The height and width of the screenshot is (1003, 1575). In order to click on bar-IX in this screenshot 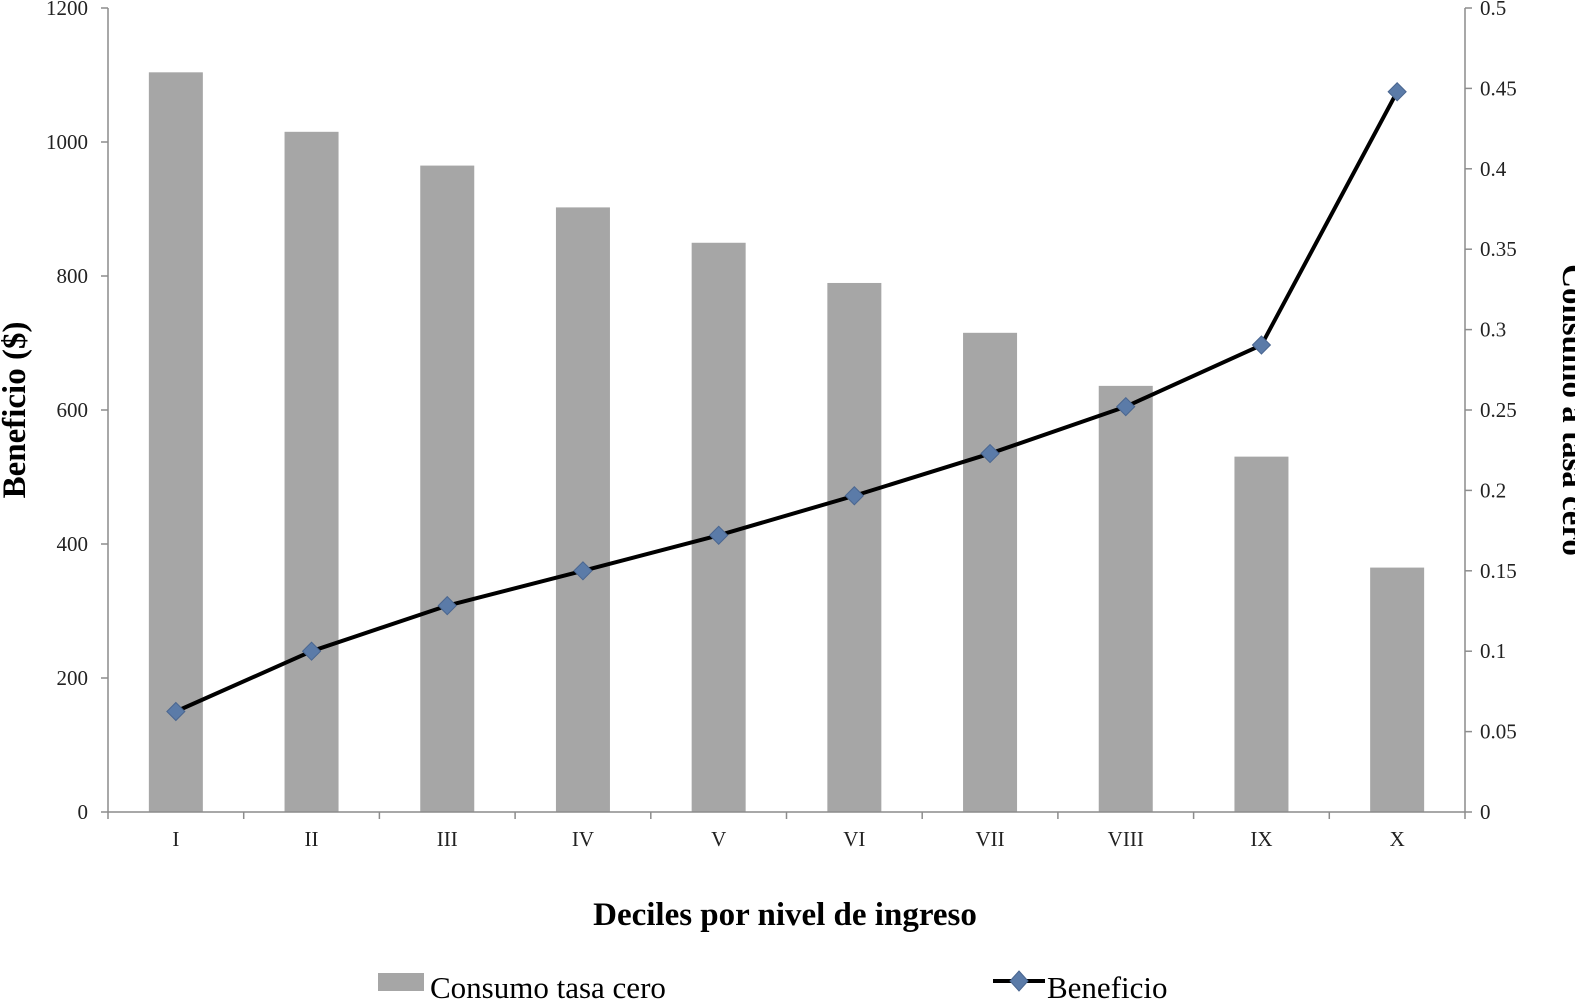, I will do `click(1261, 634)`.